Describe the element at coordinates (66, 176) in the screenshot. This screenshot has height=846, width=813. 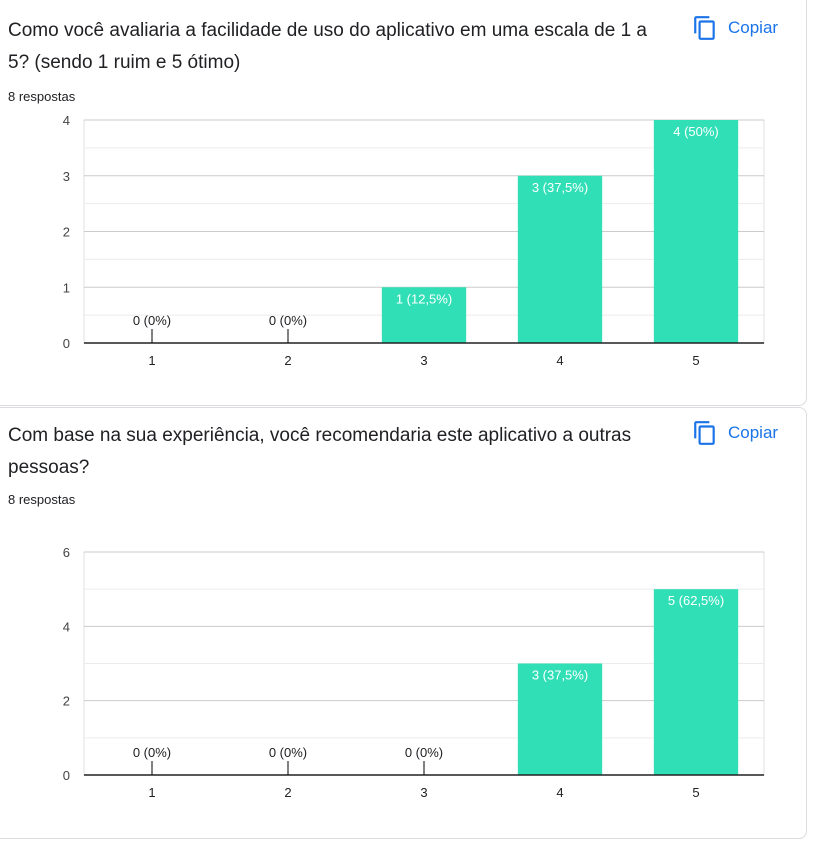
I see `y-tick-label: 3` at that location.